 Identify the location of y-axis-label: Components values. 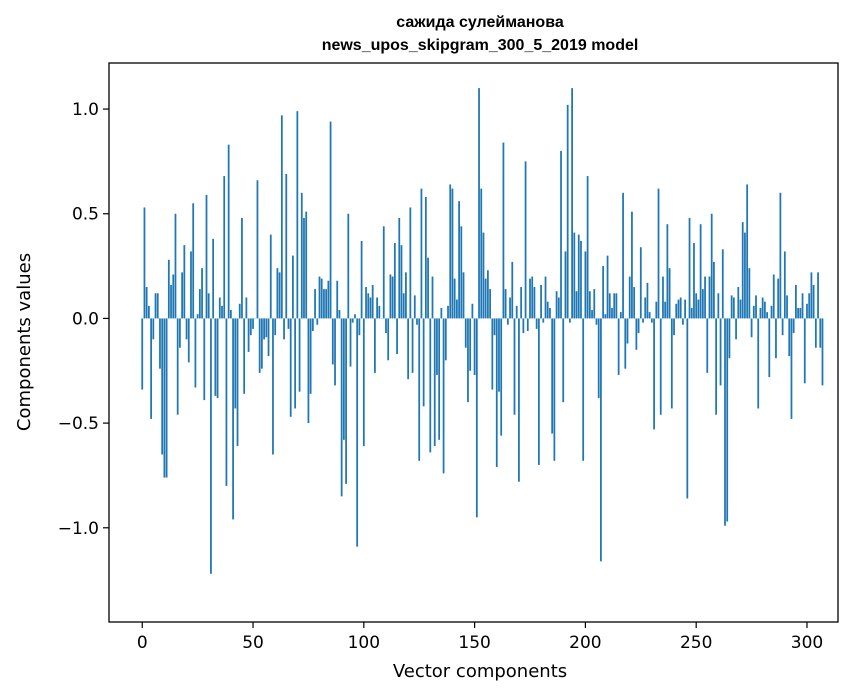
(24, 342).